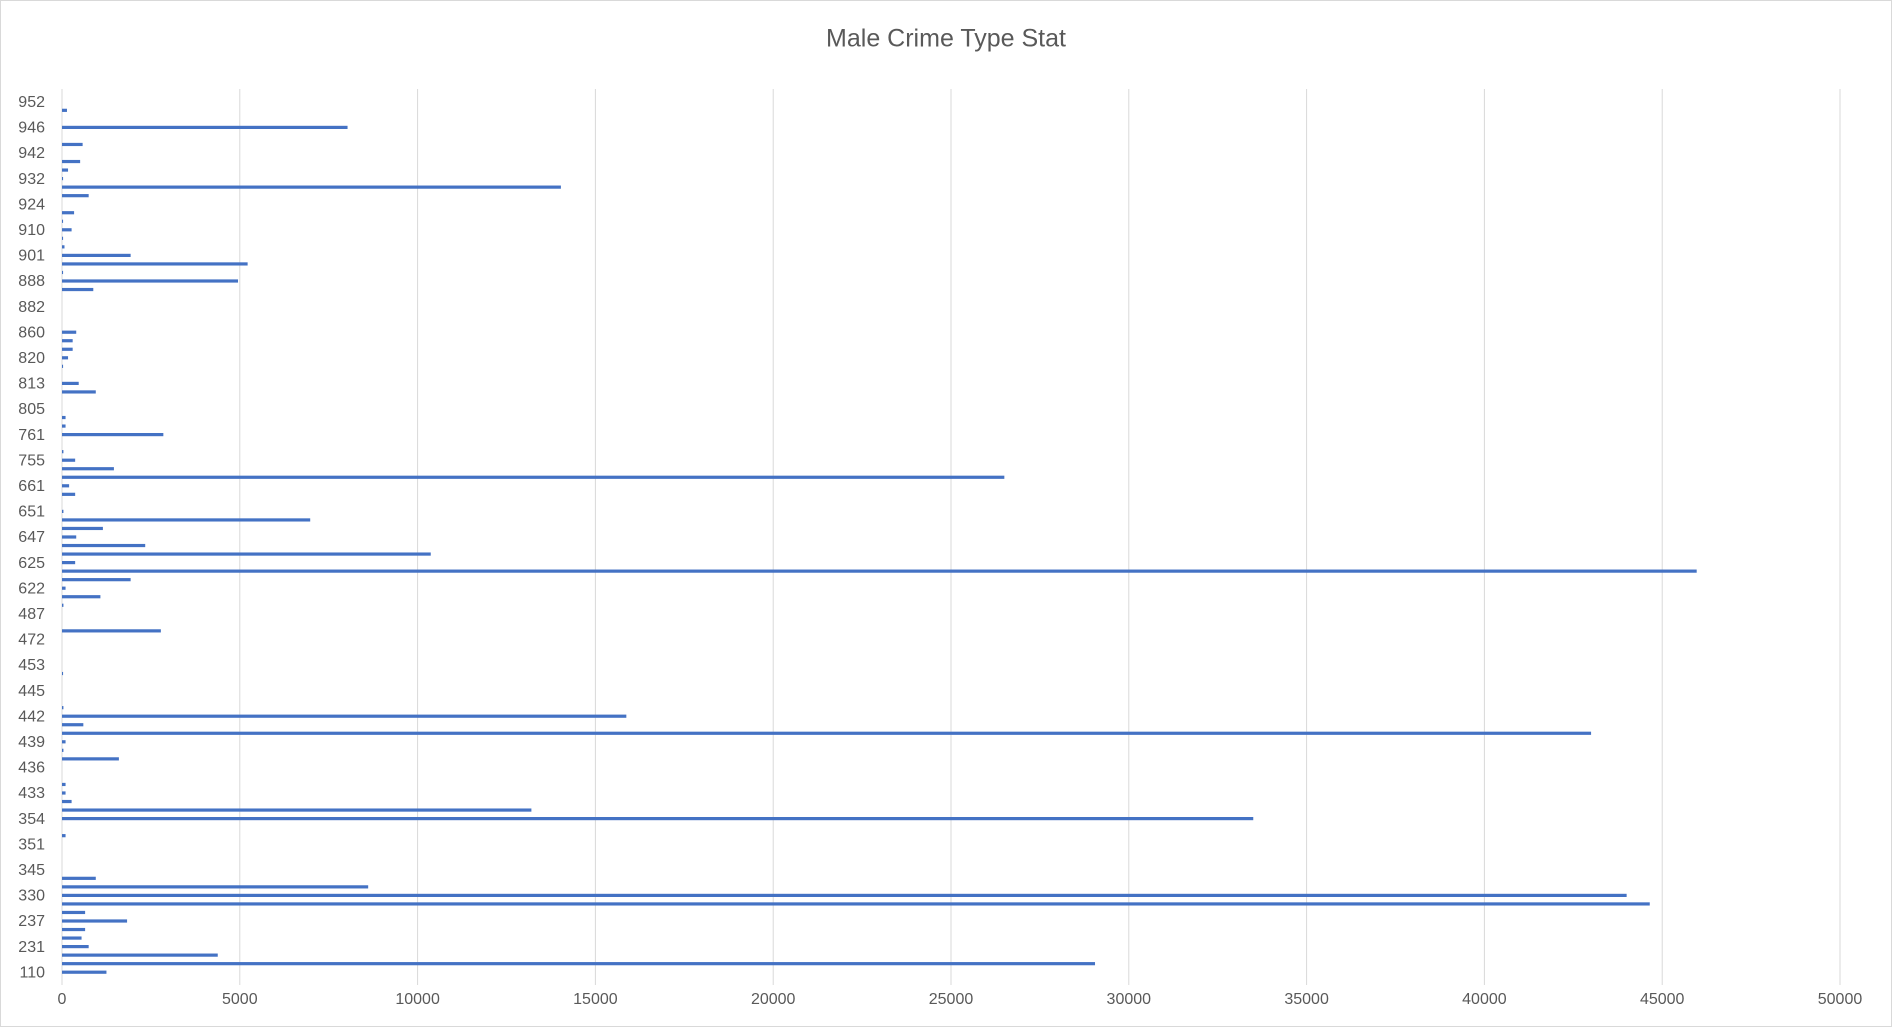  What do you see at coordinates (31, 307) in the screenshot?
I see `y-tick-label: 882` at bounding box center [31, 307].